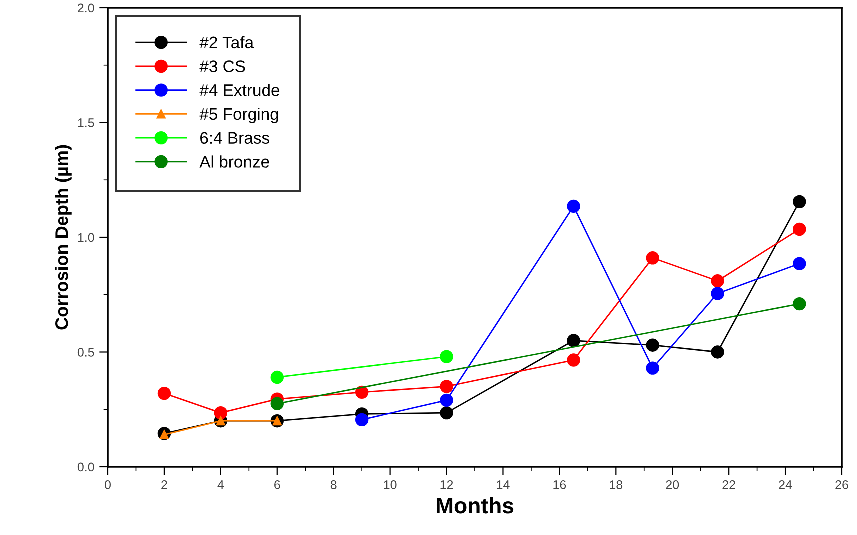  I want to click on y-axis-title: Corrosion Depth (µm), so click(63, 237).